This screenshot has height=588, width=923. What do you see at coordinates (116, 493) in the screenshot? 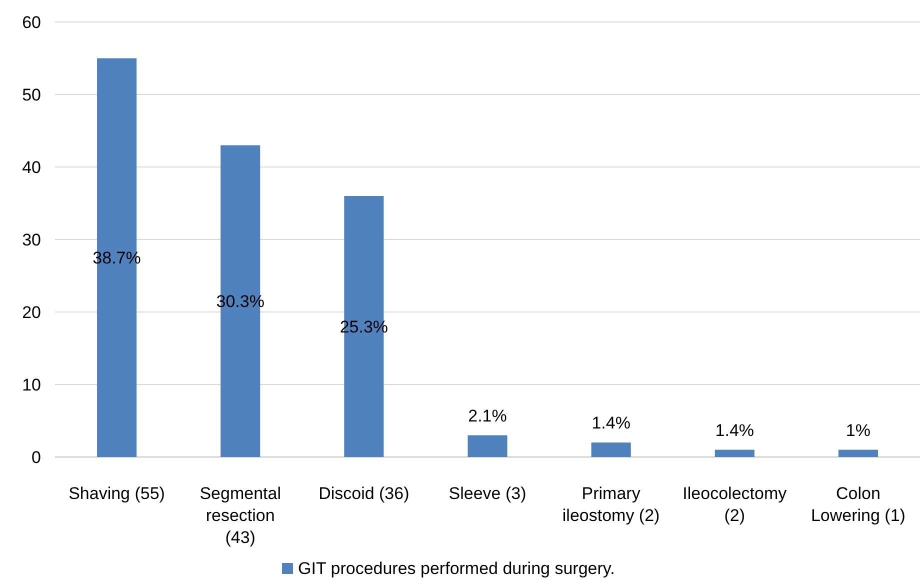
I see `x-tick-label: Shaving (55)` at bounding box center [116, 493].